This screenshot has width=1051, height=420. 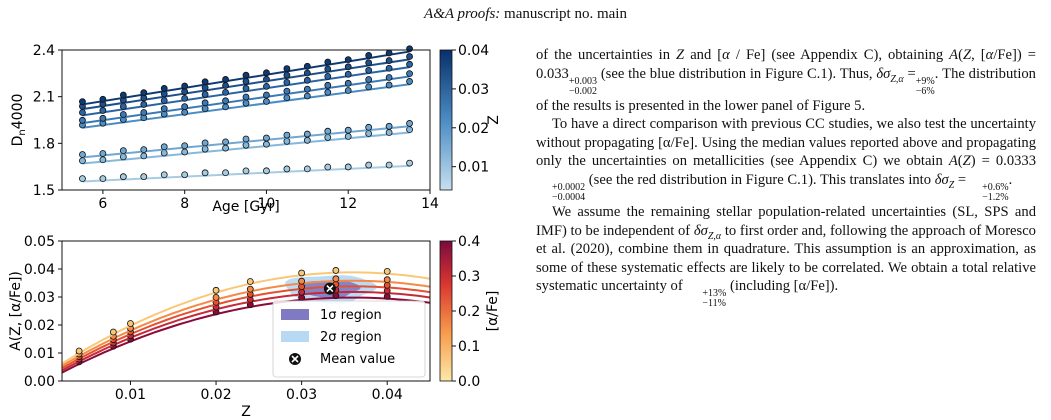 What do you see at coordinates (44, 51) in the screenshot?
I see `top-ytick-label-3: 2.4` at bounding box center [44, 51].